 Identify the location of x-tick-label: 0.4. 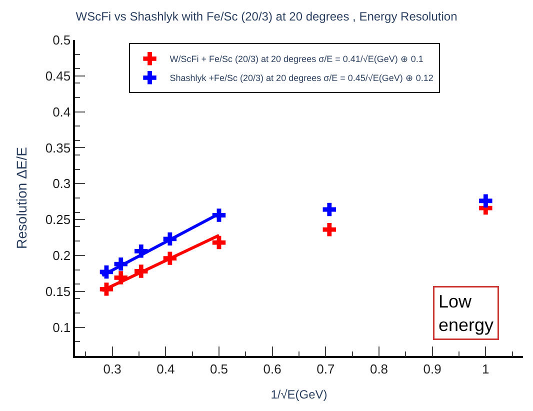
(165, 368).